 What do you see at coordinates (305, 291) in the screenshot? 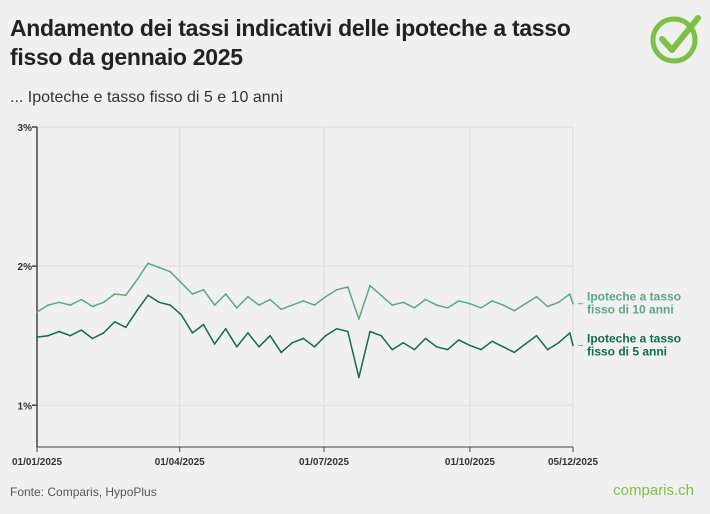
I see `series-line-10-anni` at bounding box center [305, 291].